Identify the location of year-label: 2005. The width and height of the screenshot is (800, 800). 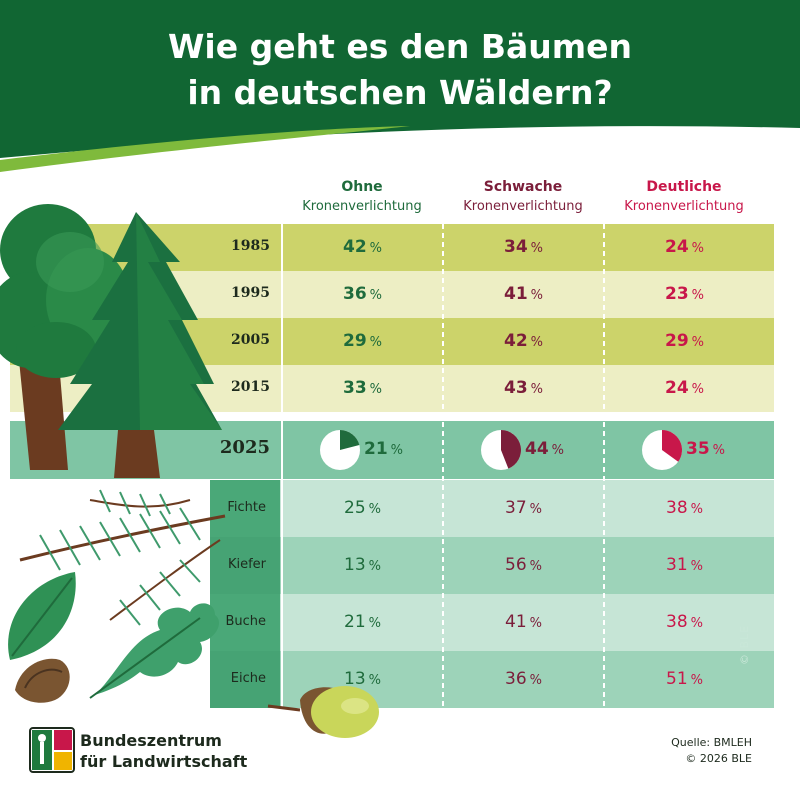
(250, 339).